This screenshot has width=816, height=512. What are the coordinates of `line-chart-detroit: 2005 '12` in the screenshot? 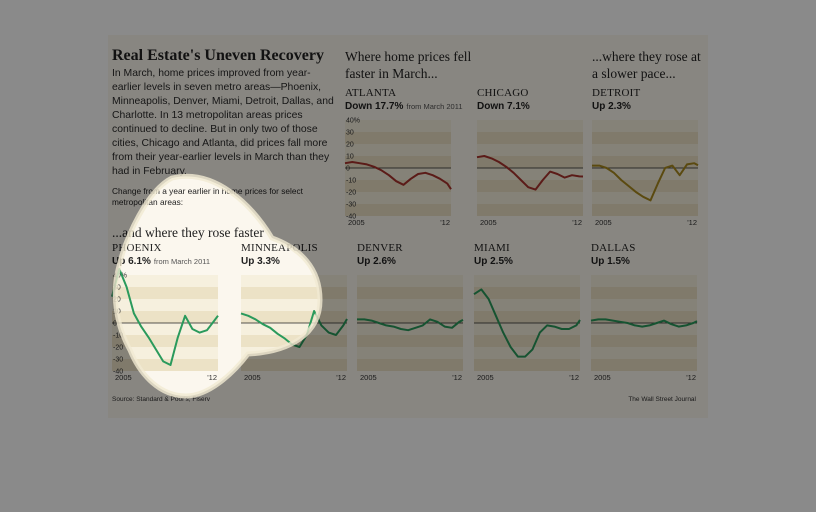 It's located at (645, 173).